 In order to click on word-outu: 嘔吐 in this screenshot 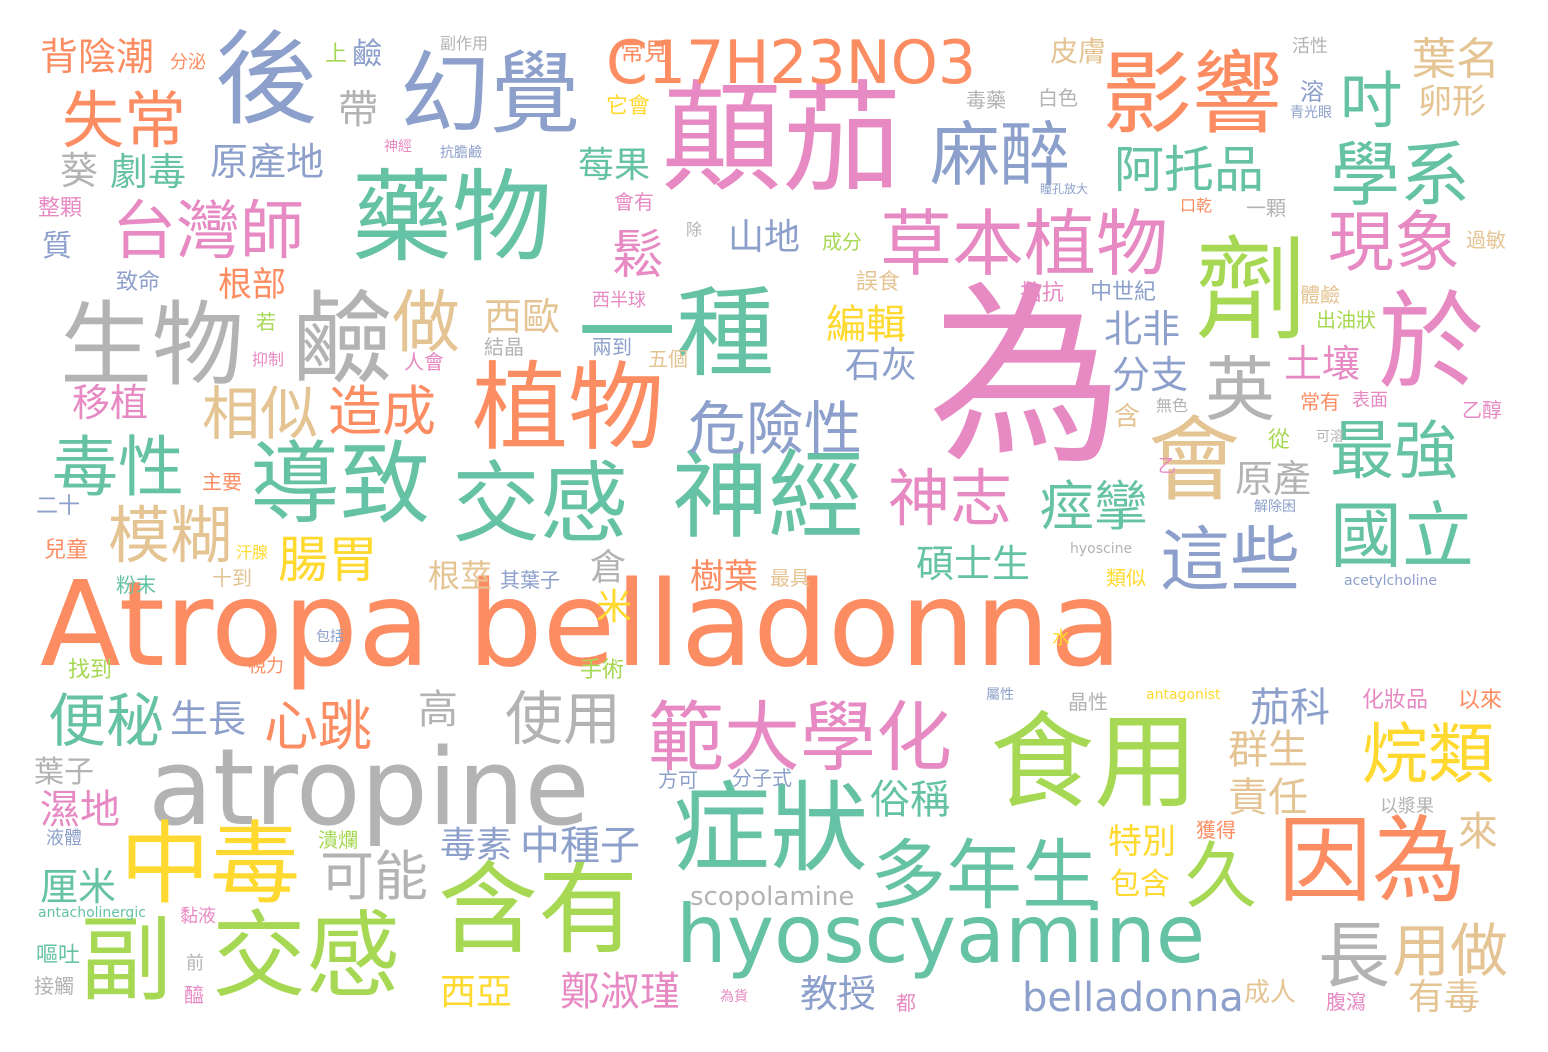, I will do `click(58, 955)`.